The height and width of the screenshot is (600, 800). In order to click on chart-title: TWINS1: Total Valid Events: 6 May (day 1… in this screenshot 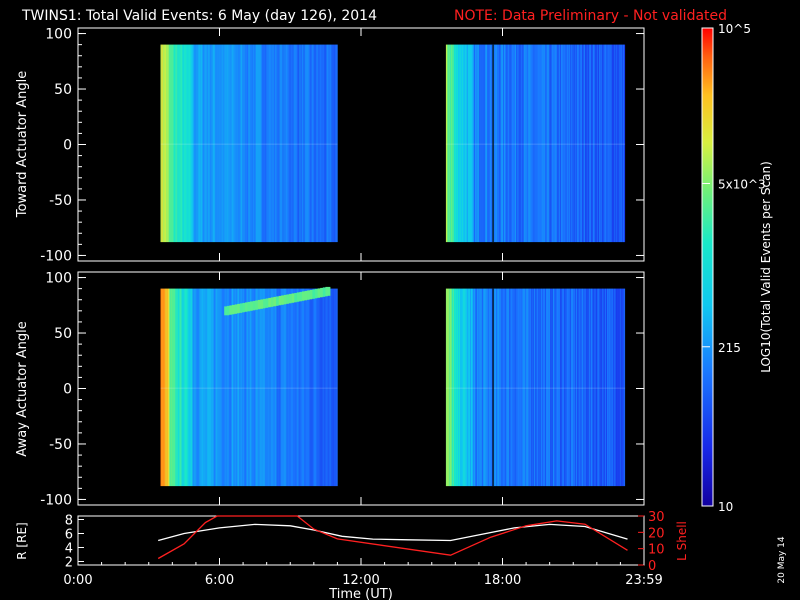, I will do `click(199, 16)`.